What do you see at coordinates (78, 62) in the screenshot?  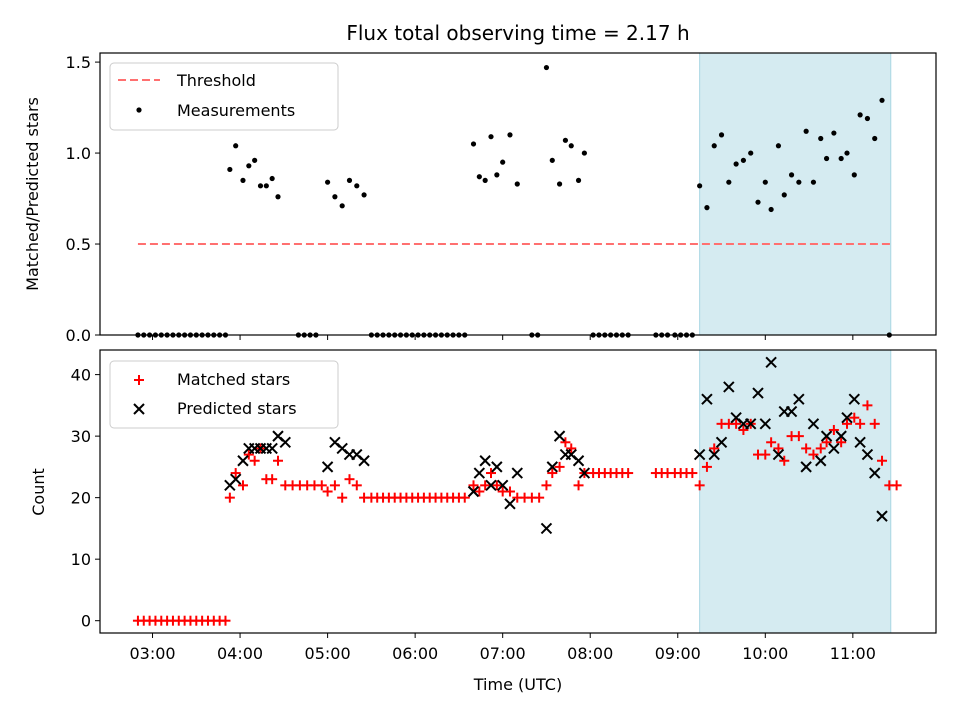 I see `y-tick-label: 1.5` at bounding box center [78, 62].